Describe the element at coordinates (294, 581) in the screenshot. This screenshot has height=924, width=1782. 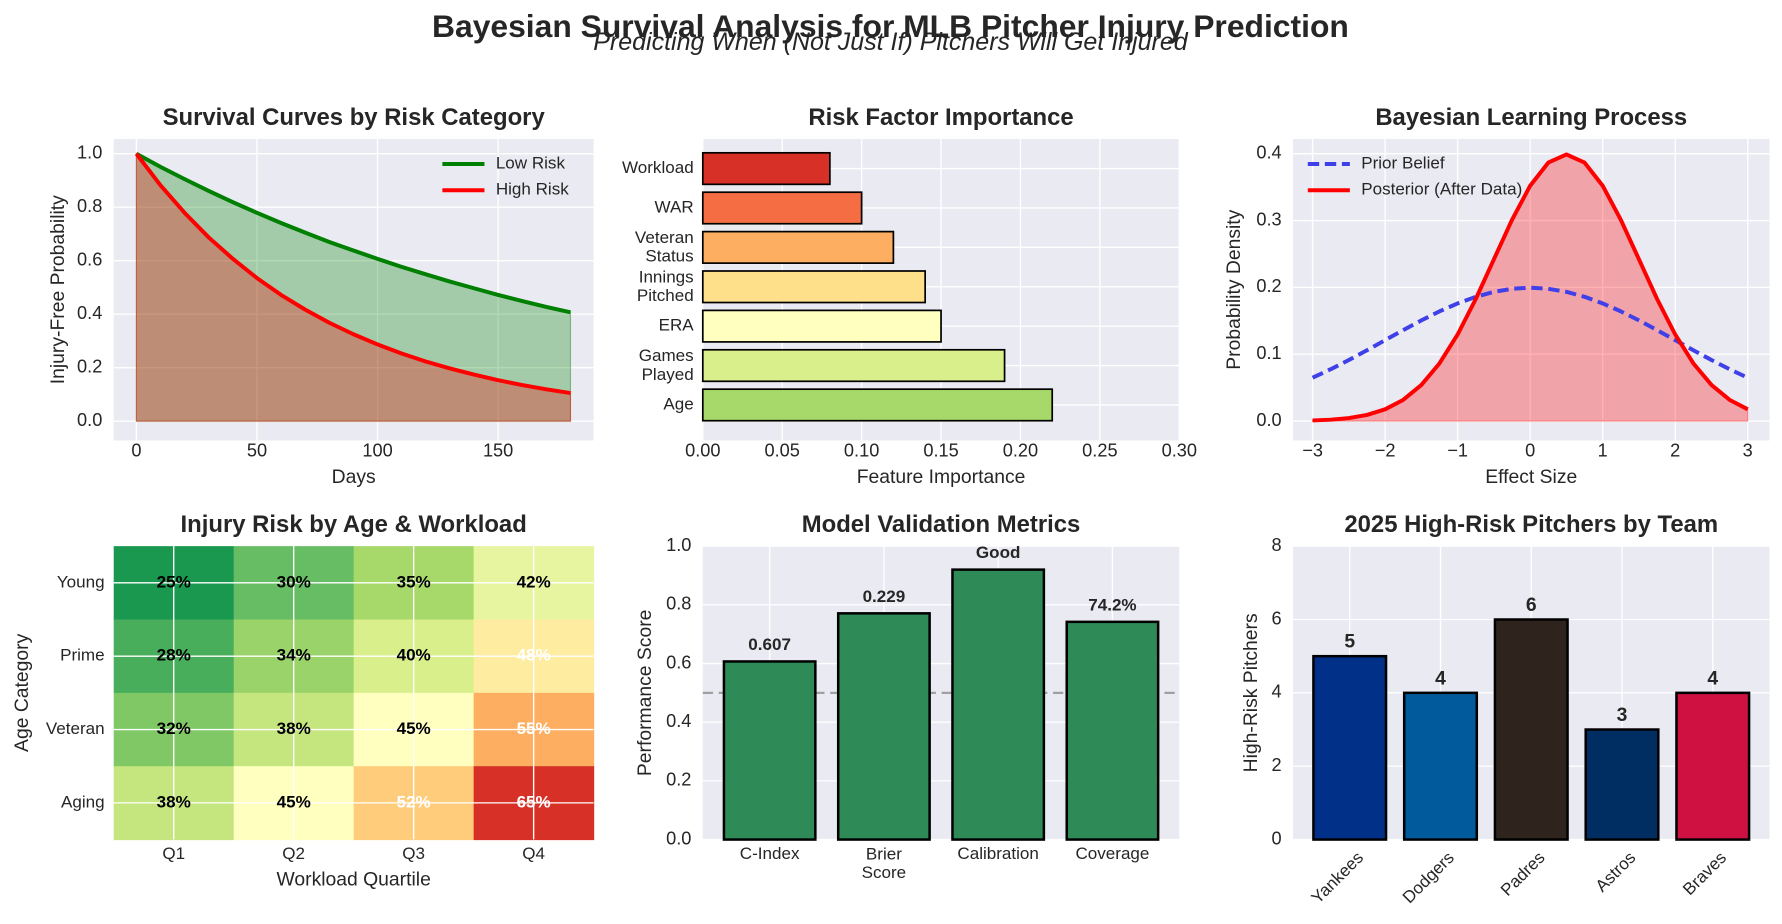
I see `cell-label: 30%` at that location.